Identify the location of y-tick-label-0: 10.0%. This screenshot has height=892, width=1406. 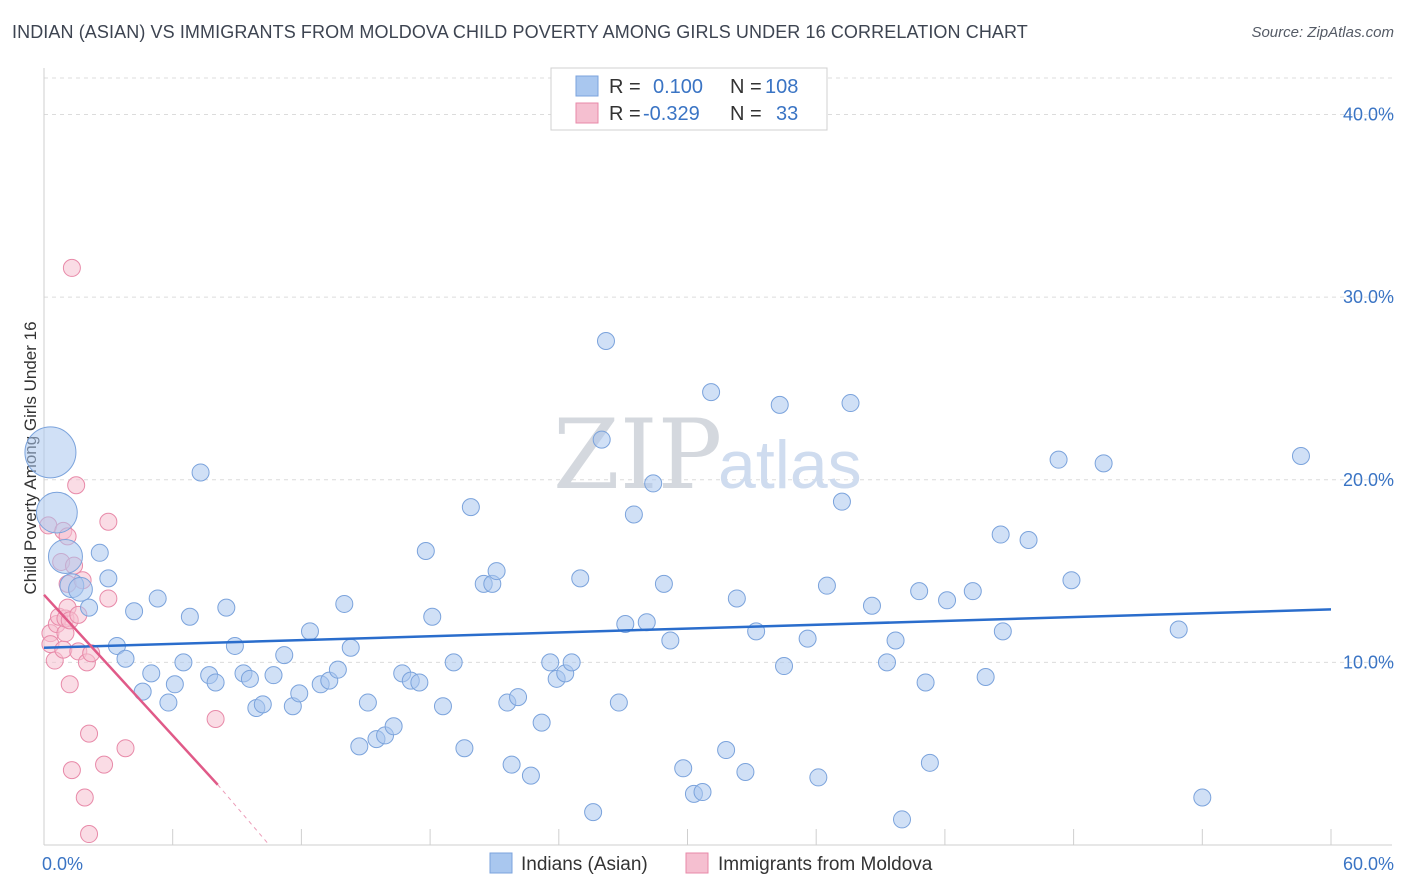
(1368, 662).